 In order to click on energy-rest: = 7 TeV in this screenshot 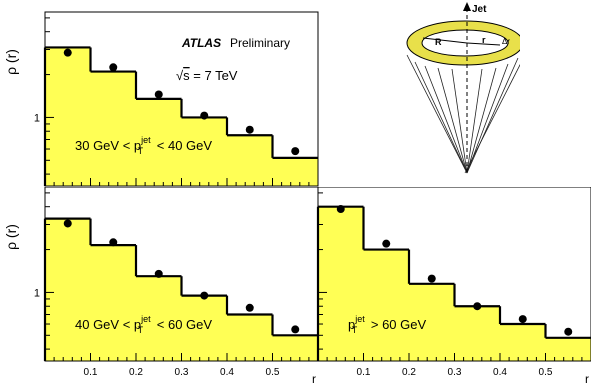, I will do `click(214, 75)`.